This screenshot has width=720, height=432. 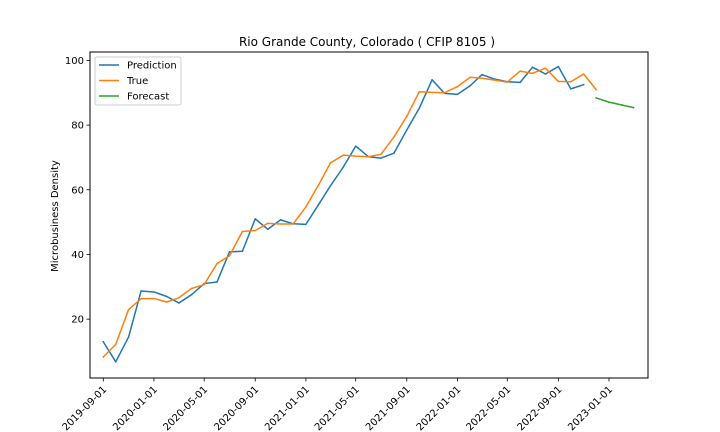 What do you see at coordinates (148, 97) in the screenshot?
I see `legend-label-forecast: Forecast` at bounding box center [148, 97].